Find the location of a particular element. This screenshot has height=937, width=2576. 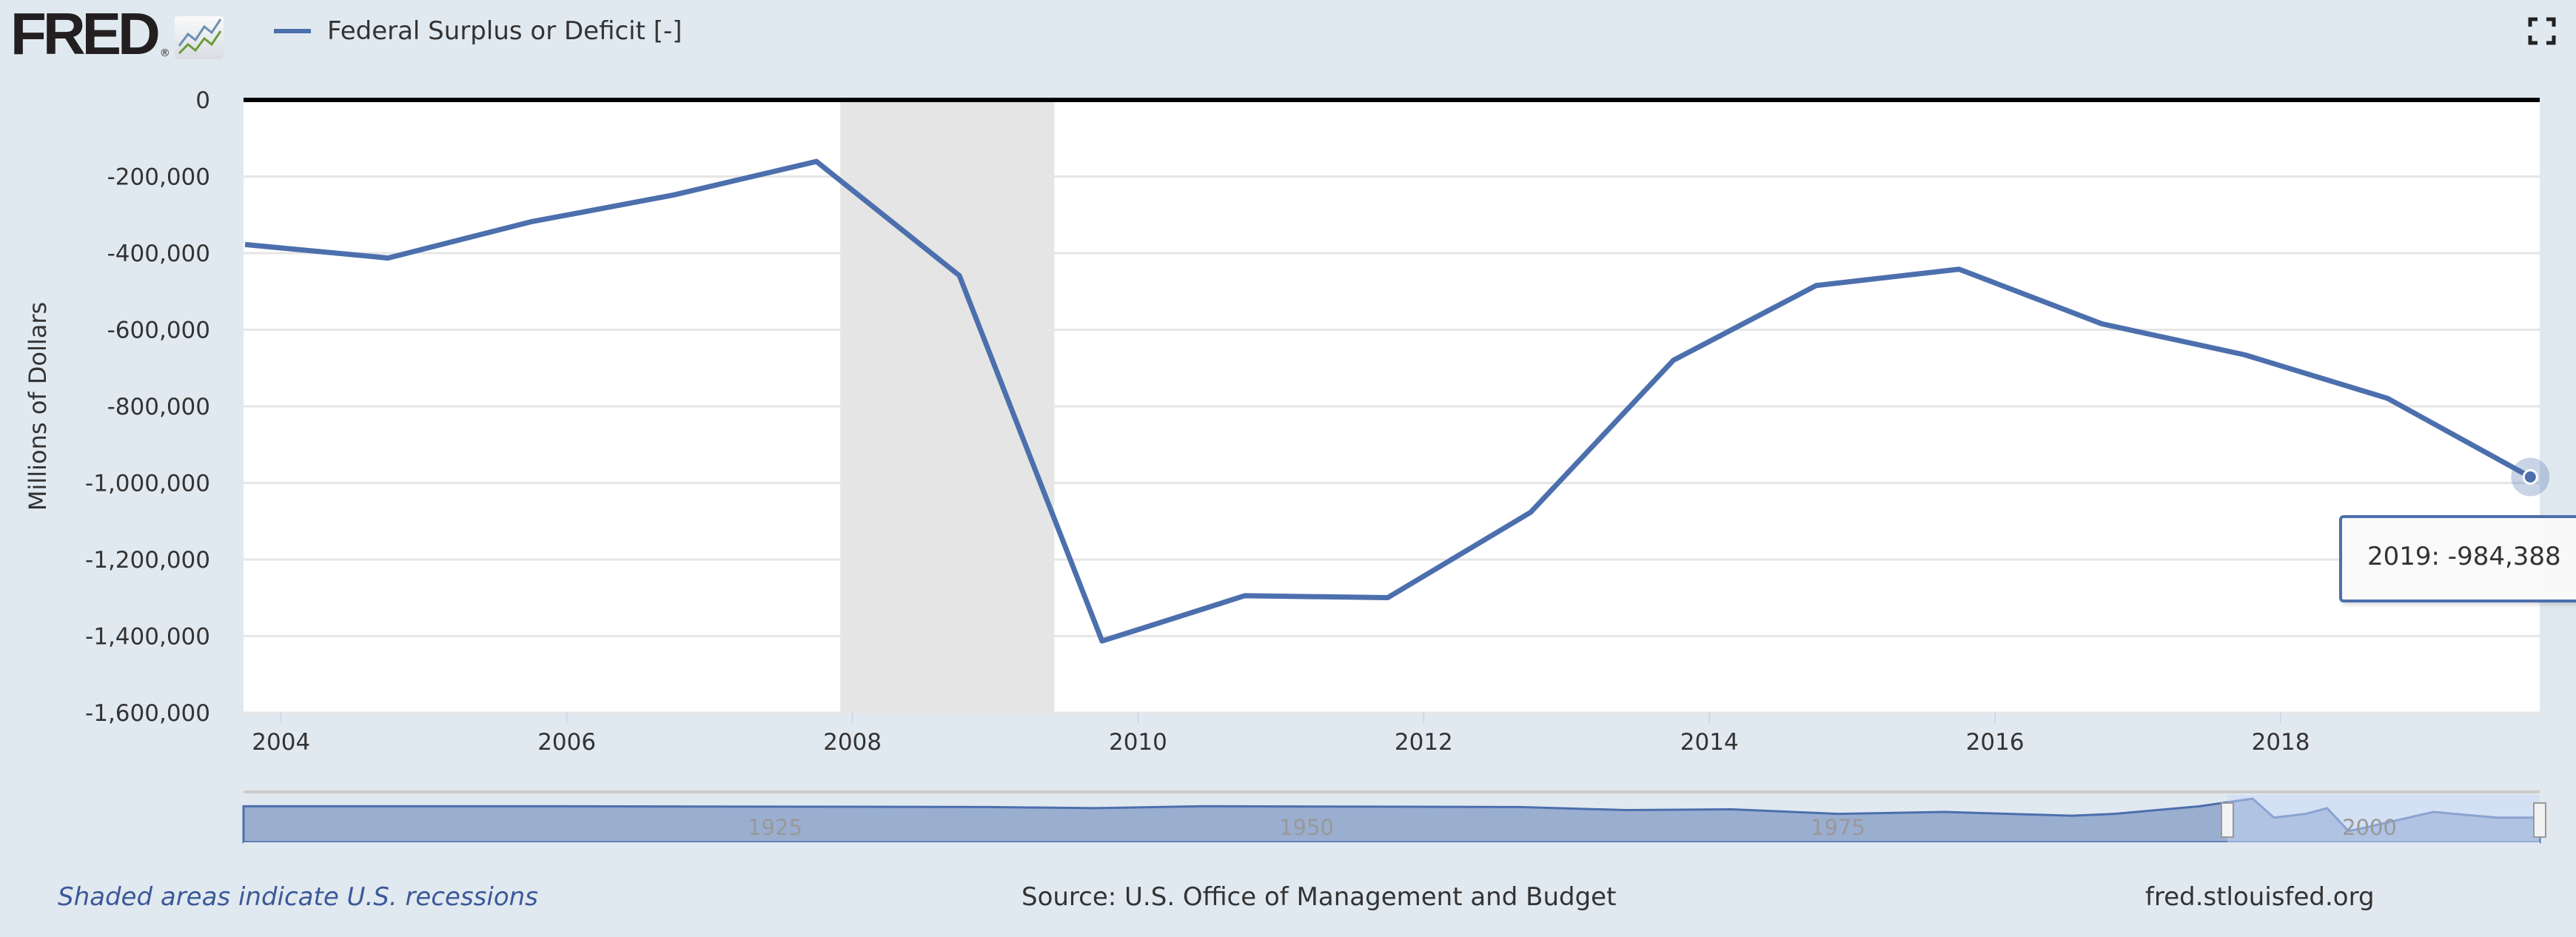

navigator-tick-label: 2000 is located at coordinates (2369, 827).